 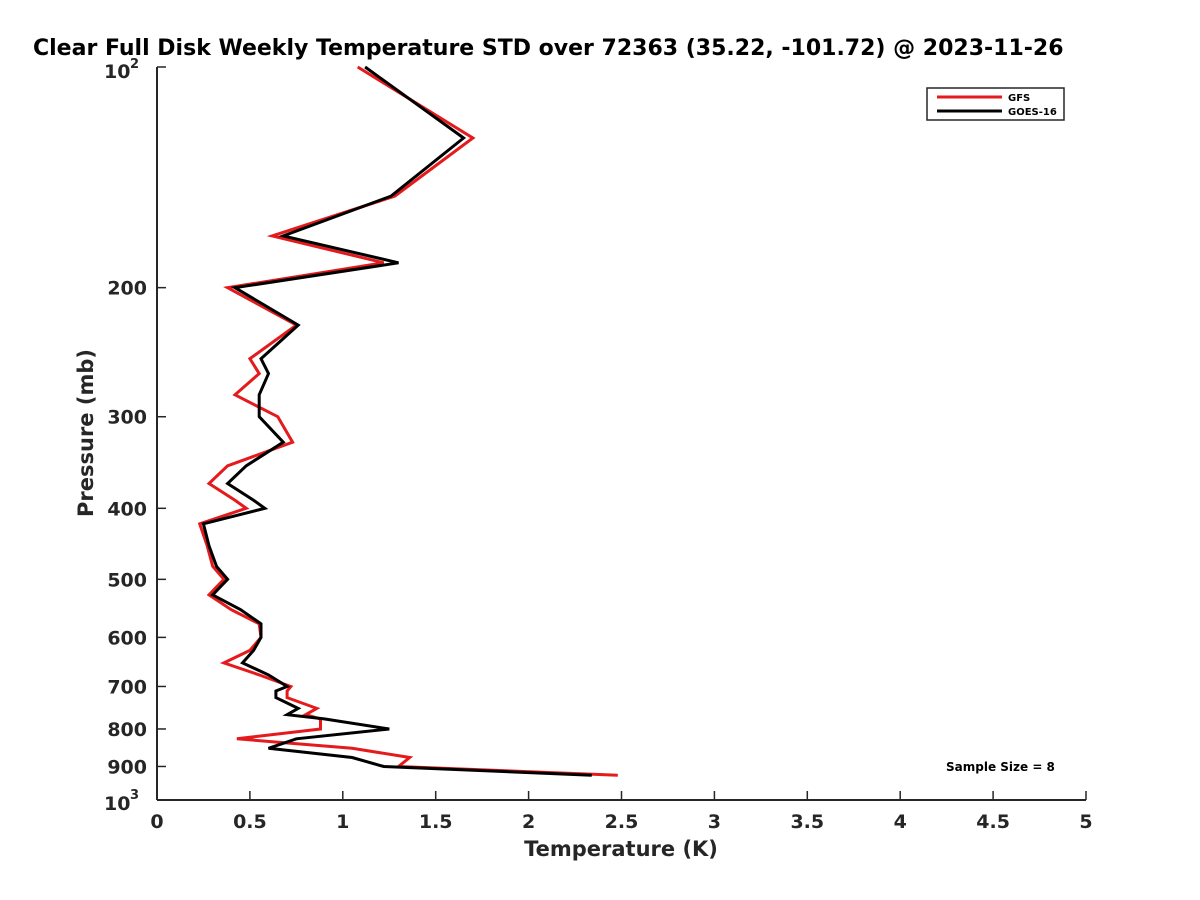 I want to click on x-tick-label: 0.5, so click(x=250, y=822).